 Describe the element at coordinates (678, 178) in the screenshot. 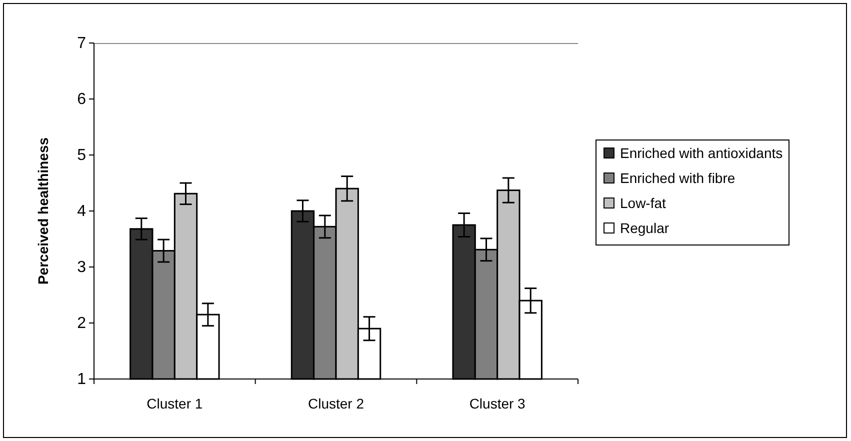

I see `legend-label: Enriched with fibre` at that location.